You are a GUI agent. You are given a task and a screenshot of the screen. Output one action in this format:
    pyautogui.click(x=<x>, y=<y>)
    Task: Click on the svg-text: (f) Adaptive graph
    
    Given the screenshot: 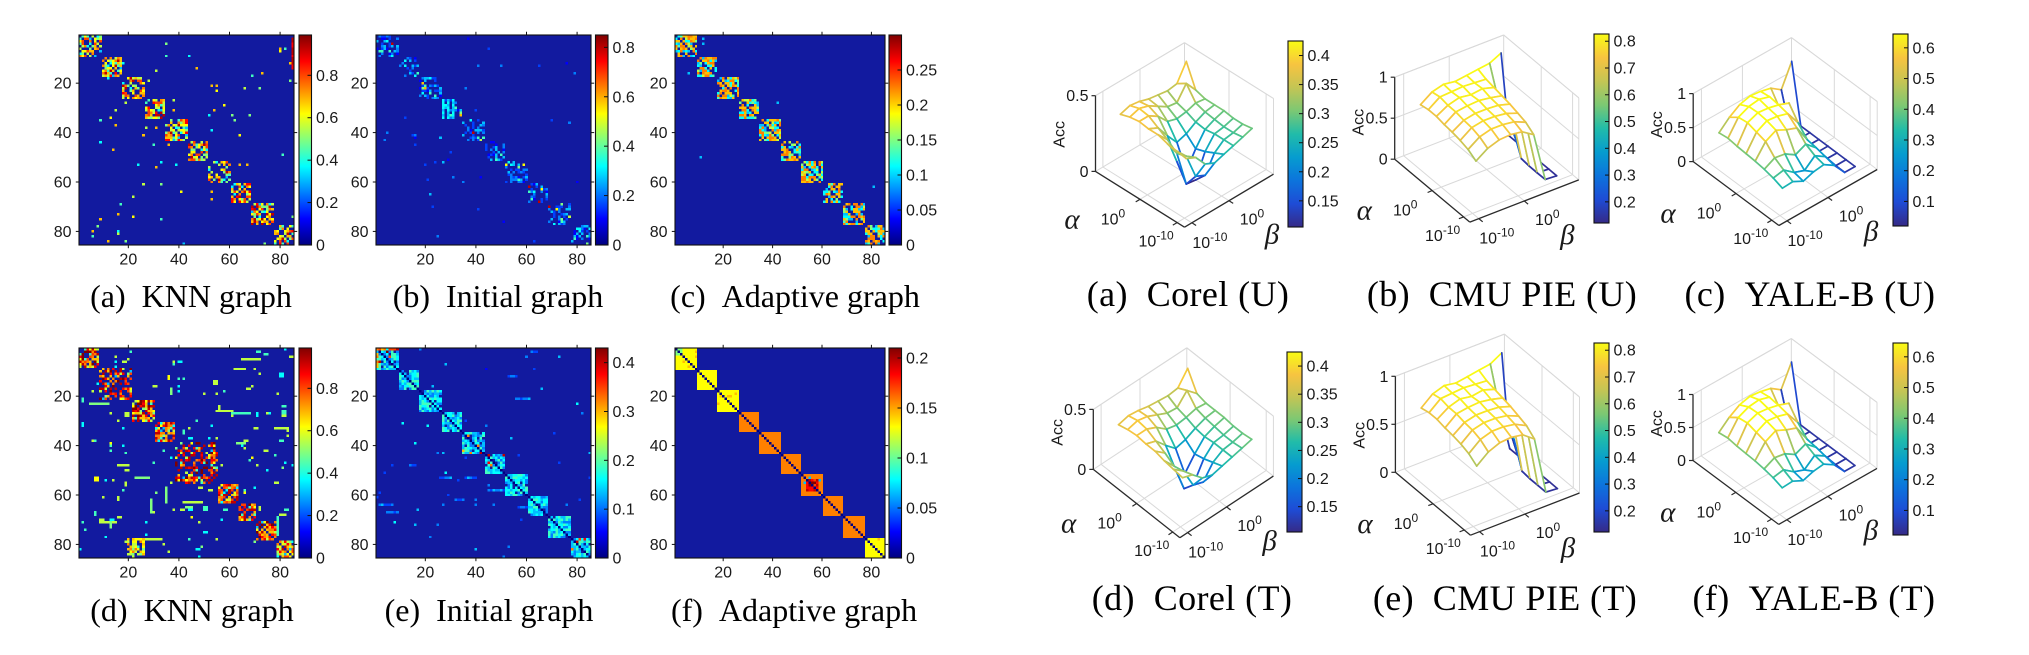 What is the action you would take?
    pyautogui.click(x=794, y=610)
    